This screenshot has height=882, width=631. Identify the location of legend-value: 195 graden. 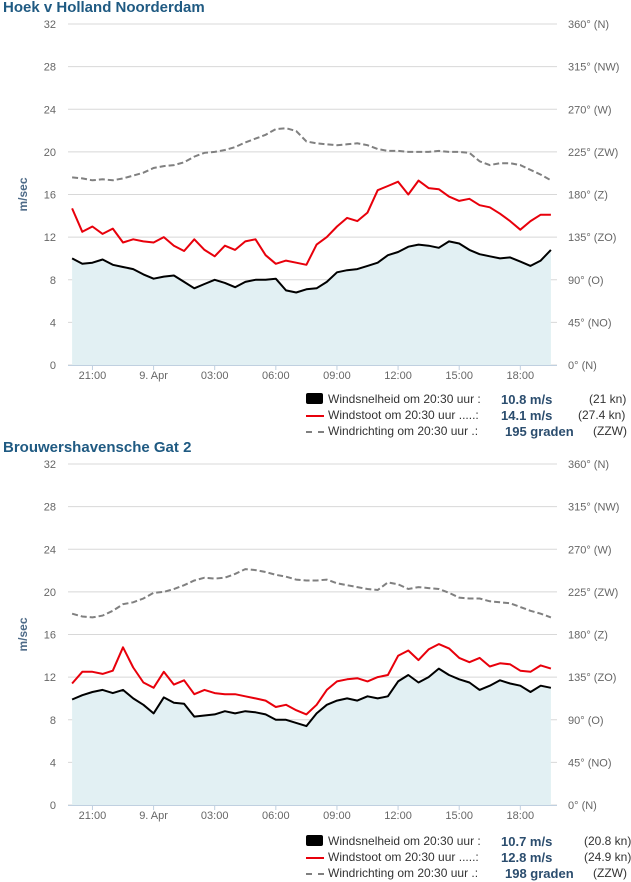
(539, 431).